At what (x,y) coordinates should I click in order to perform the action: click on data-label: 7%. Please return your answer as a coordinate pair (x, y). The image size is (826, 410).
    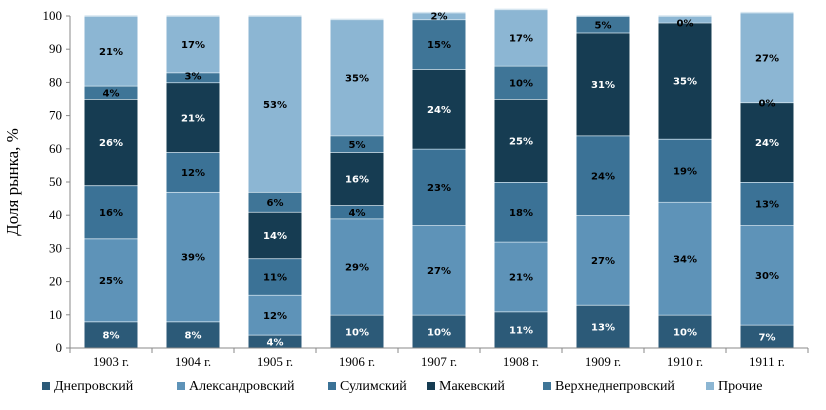
    Looking at the image, I should click on (767, 337).